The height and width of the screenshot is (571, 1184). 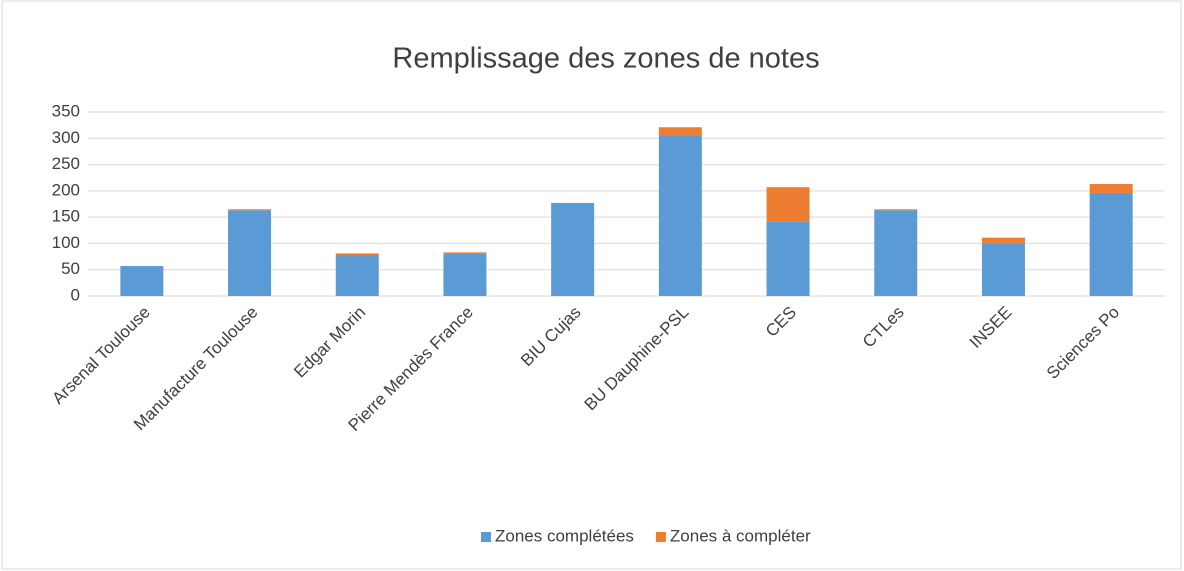 What do you see at coordinates (564, 535) in the screenshot?
I see `legend-label: Zones complétées` at bounding box center [564, 535].